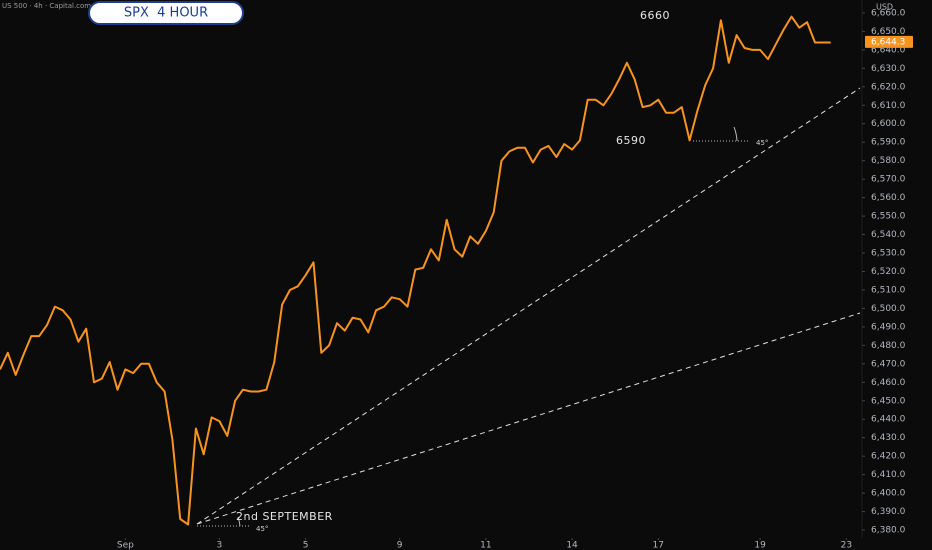 The height and width of the screenshot is (550, 932). What do you see at coordinates (125, 545) in the screenshot?
I see `x-tick-label: Sep` at bounding box center [125, 545].